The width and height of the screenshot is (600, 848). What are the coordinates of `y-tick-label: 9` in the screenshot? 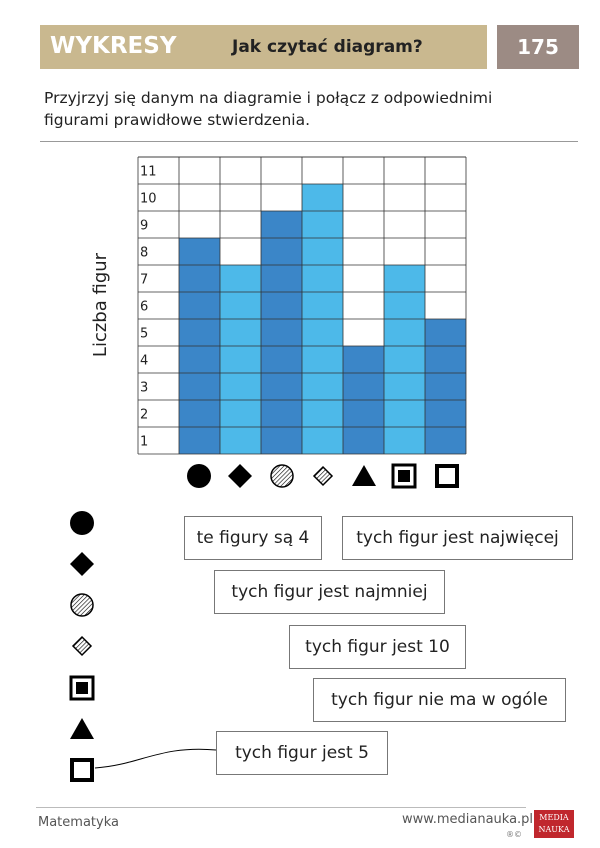 It's located at (144, 226).